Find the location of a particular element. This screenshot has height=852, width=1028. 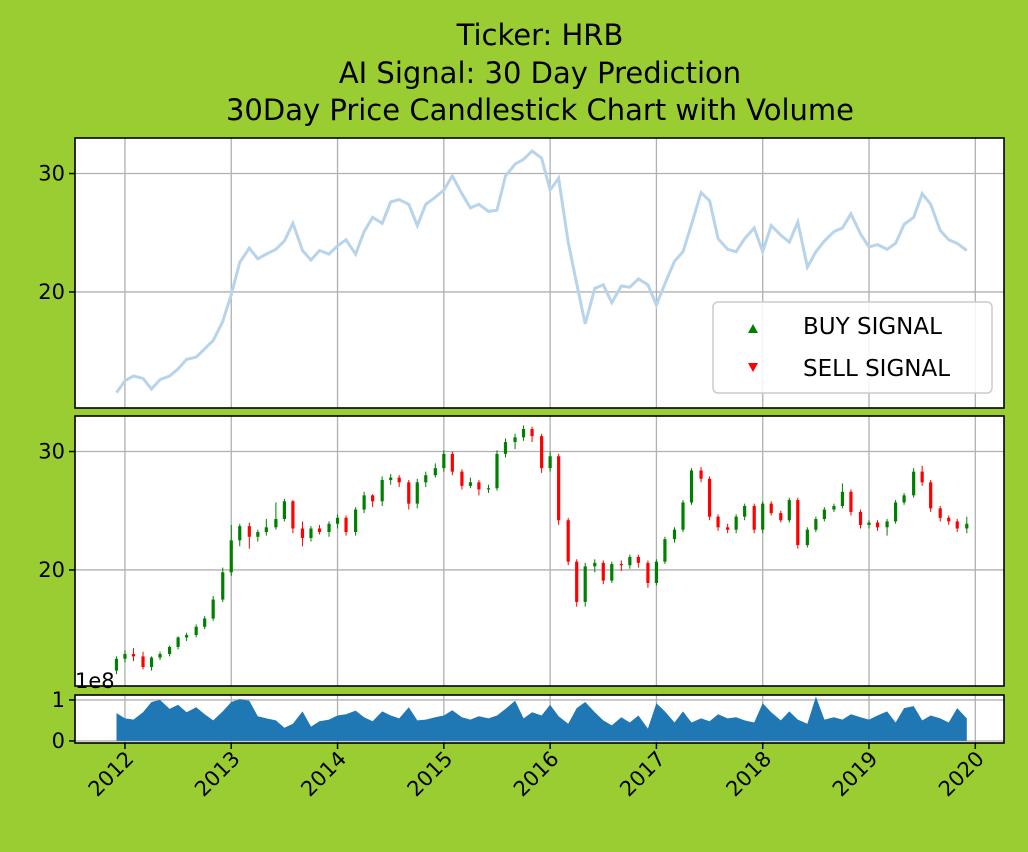

volume-panel-y-ticks: 01 is located at coordinates (63, 720).